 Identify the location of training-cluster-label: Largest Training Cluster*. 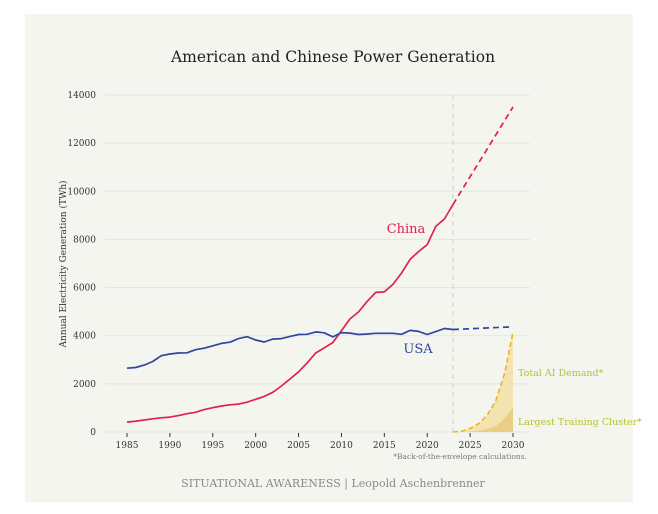
(580, 422).